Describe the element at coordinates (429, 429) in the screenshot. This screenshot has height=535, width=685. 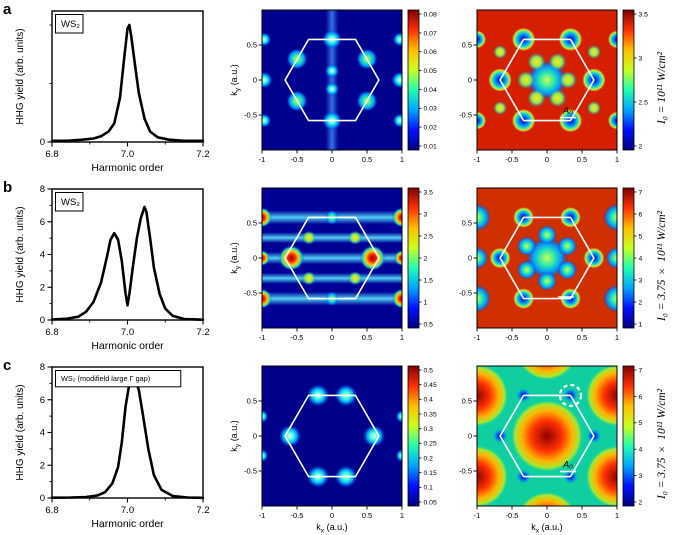
I see `svg-text: 0.3` at that location.